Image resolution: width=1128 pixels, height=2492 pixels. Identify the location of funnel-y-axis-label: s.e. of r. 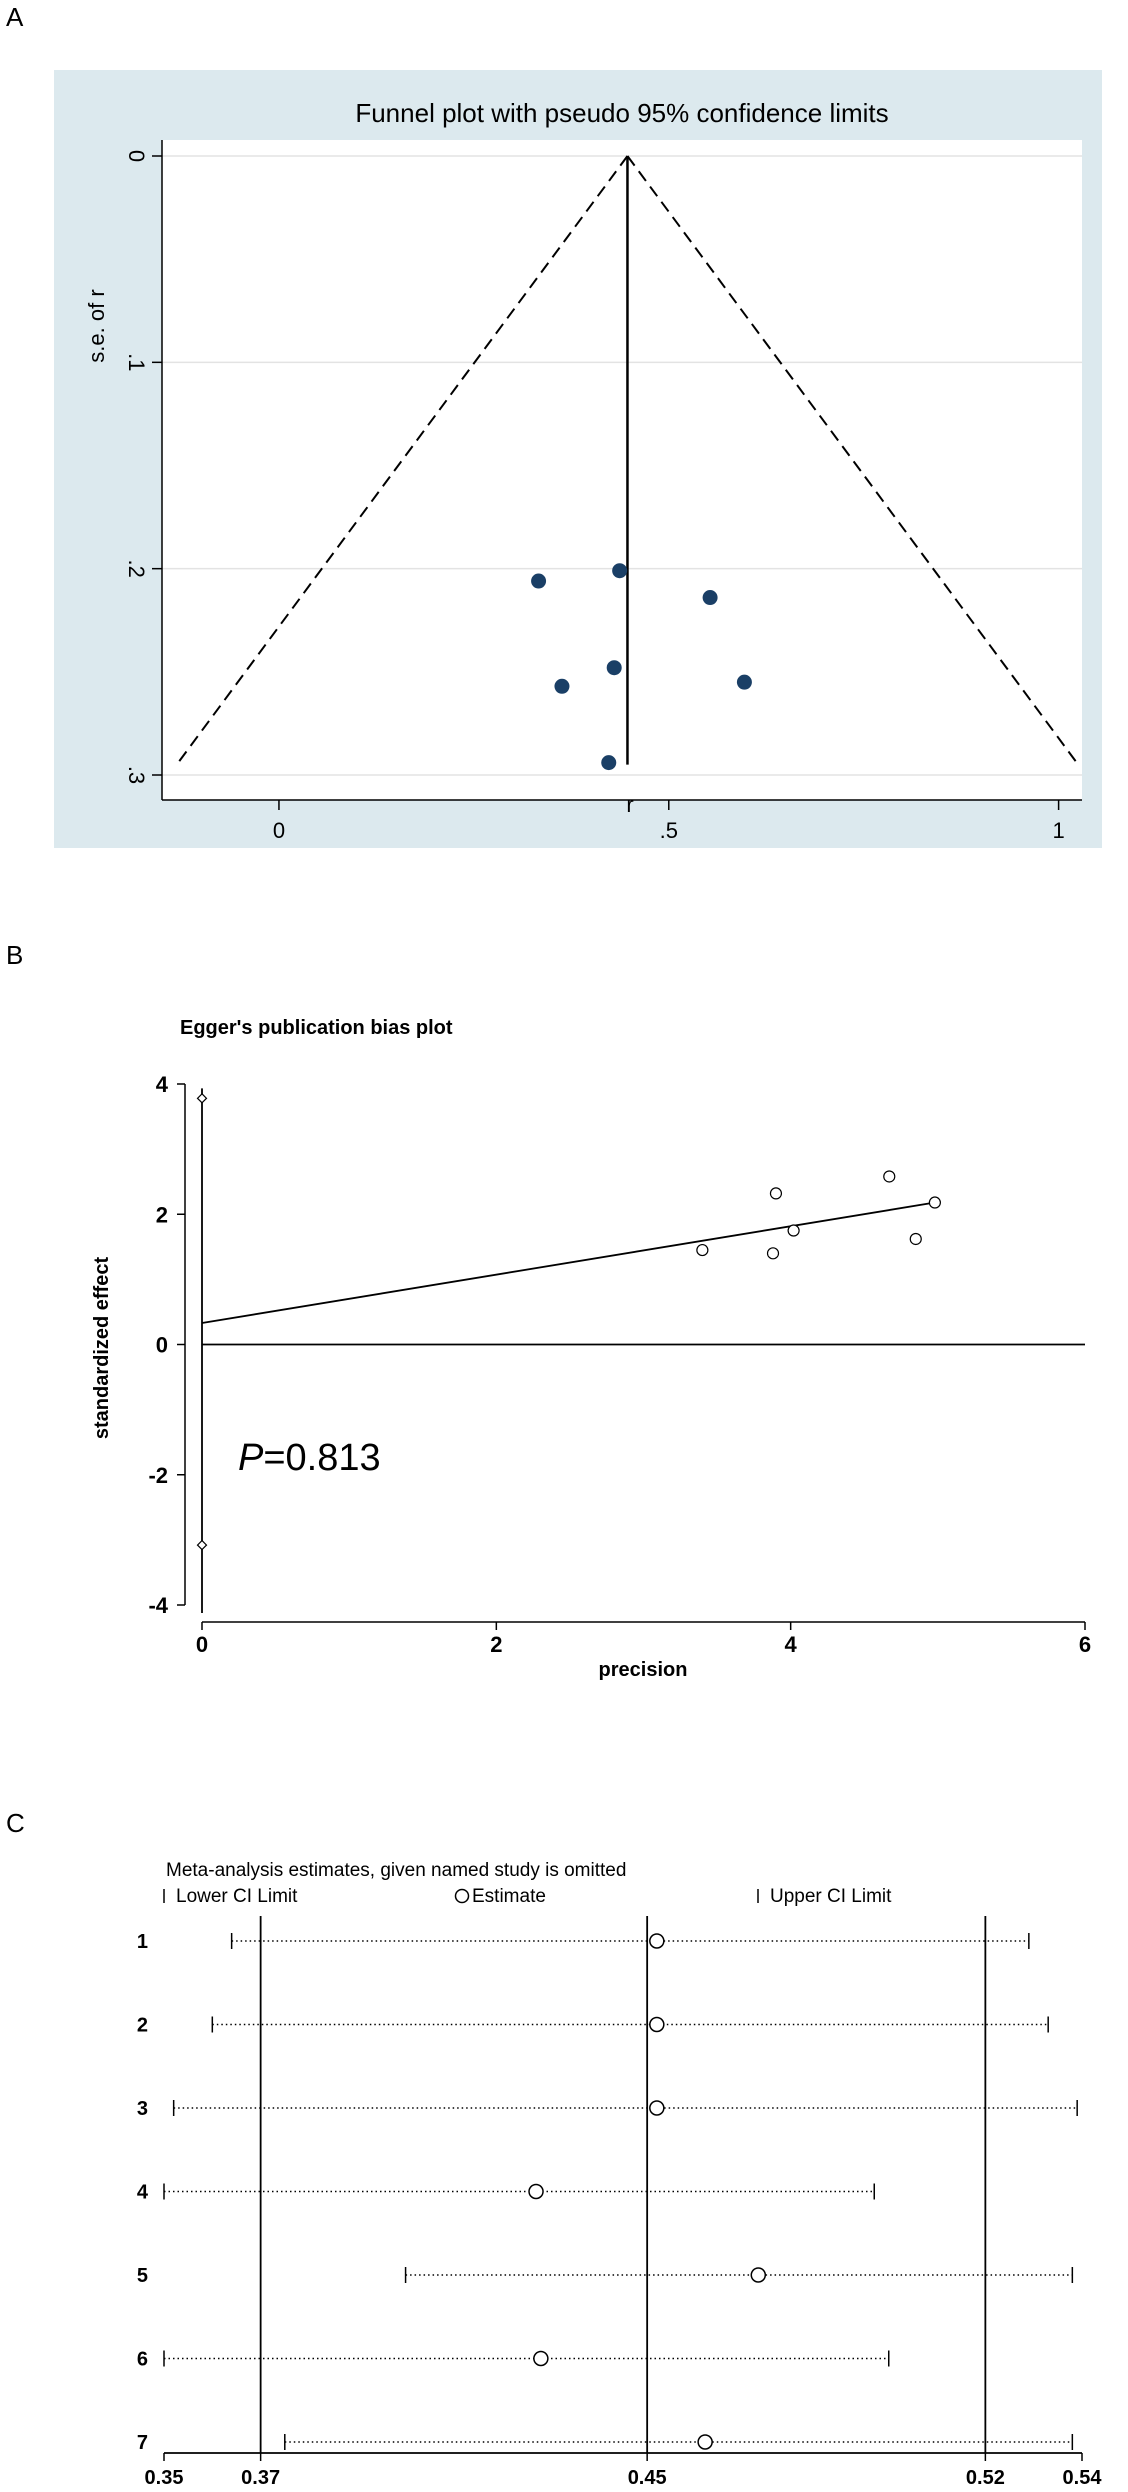
(96, 325).